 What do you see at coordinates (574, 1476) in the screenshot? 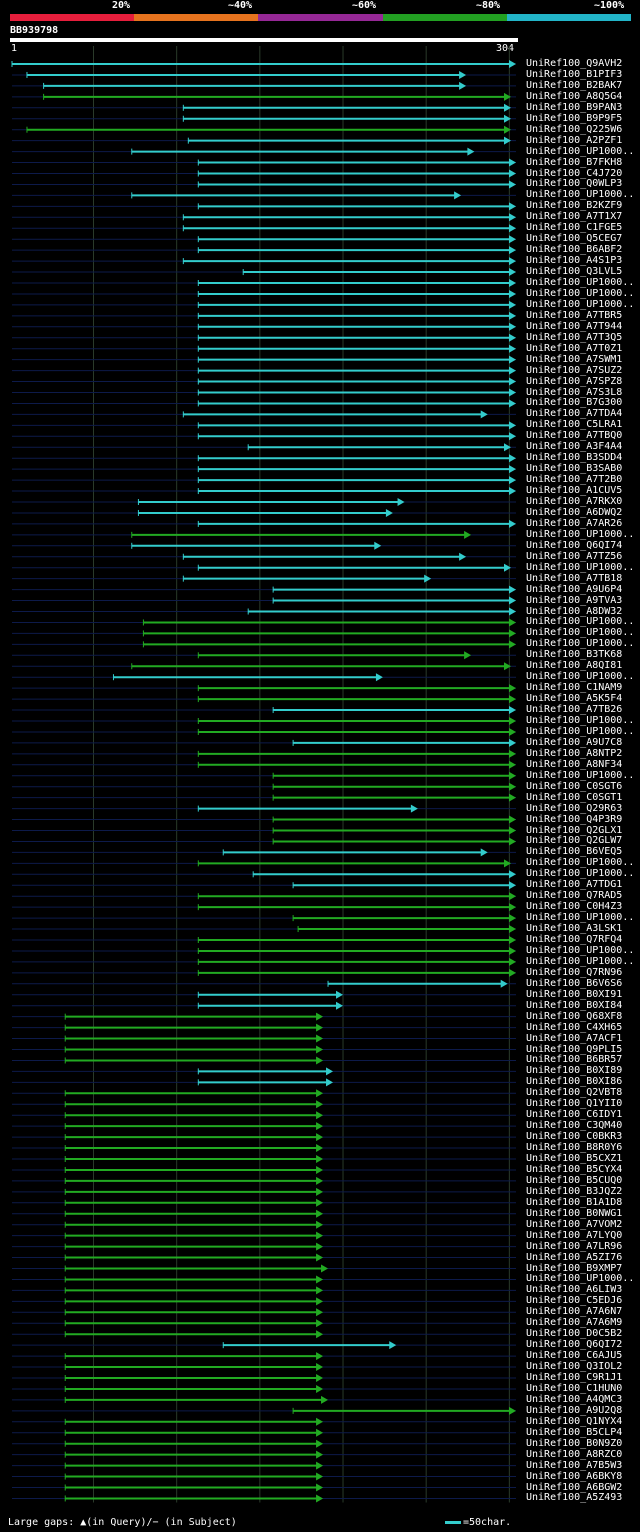
I see `hit-label: UniRef100_A6BKY8` at bounding box center [574, 1476].